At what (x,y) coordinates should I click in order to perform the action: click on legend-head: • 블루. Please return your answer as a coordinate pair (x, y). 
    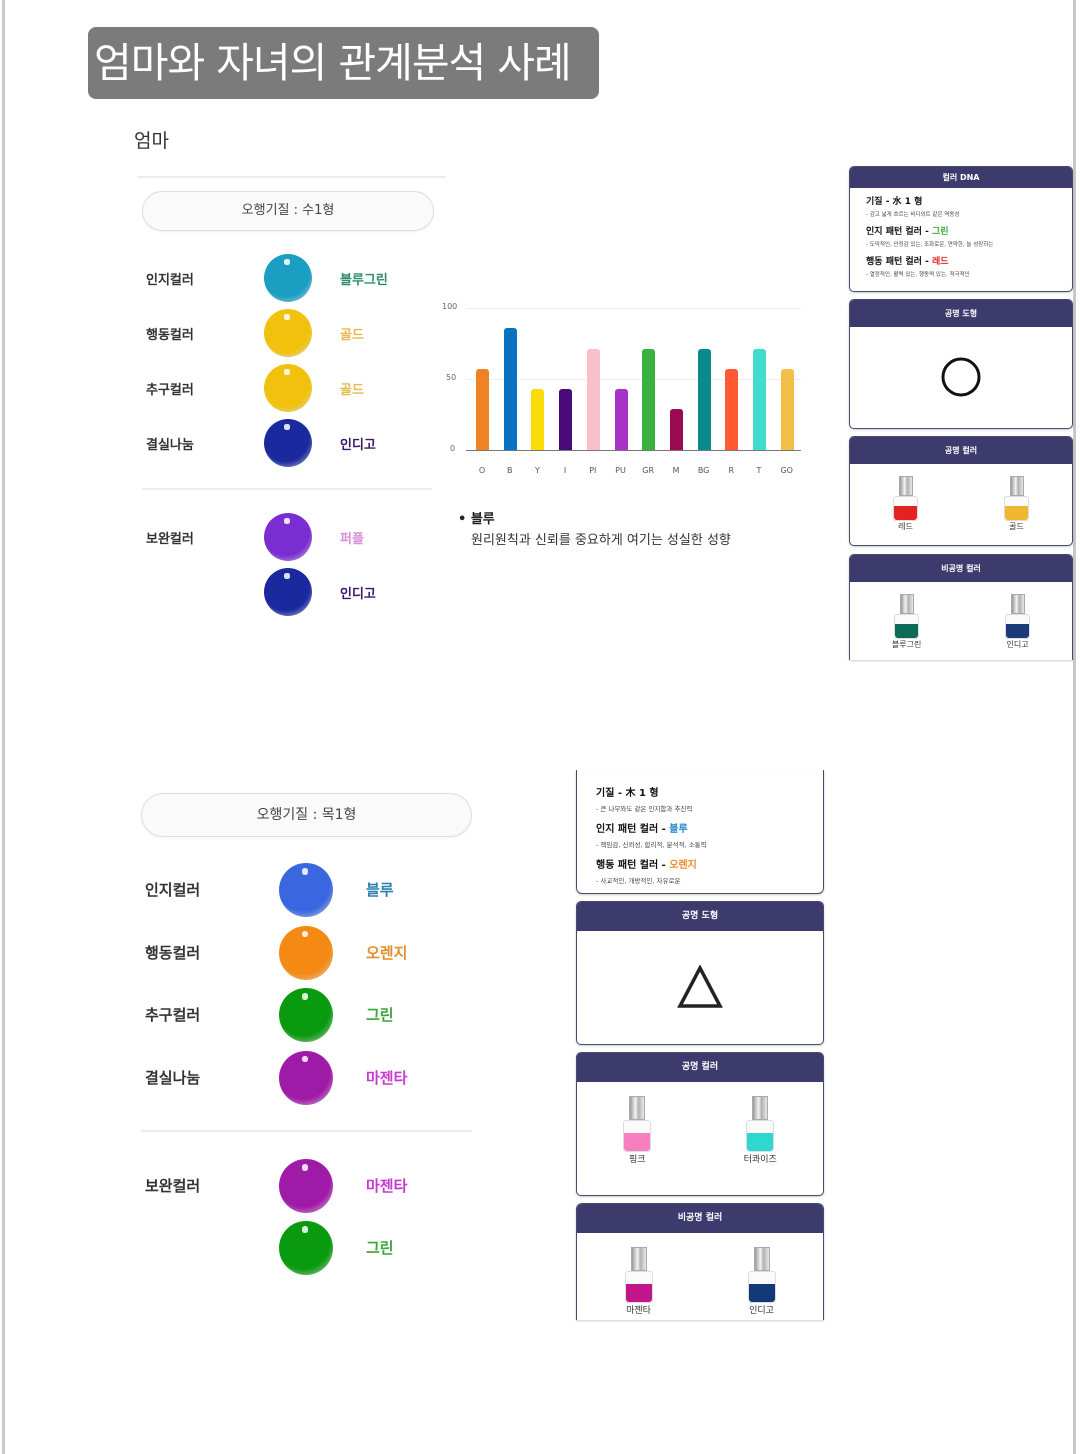
    Looking at the image, I should click on (476, 519).